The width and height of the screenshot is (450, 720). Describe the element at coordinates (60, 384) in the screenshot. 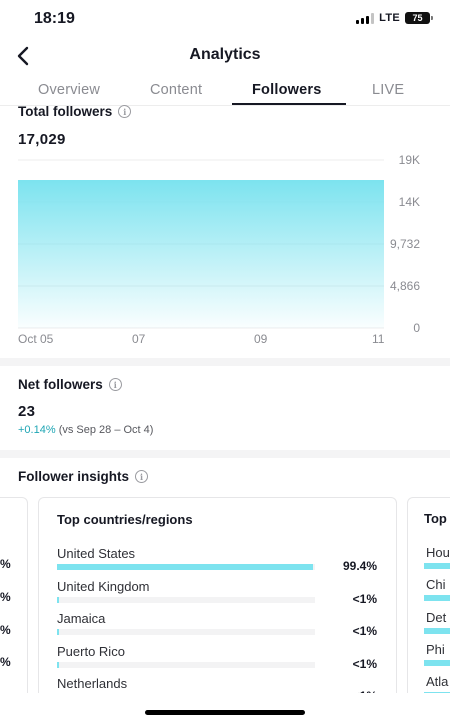

I see `net-followers-title: Net followers` at that location.